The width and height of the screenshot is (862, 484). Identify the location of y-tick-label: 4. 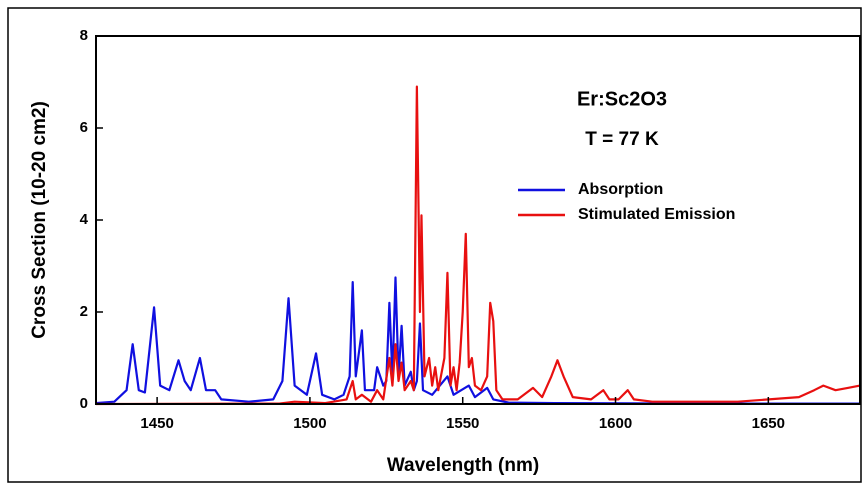
(84, 219).